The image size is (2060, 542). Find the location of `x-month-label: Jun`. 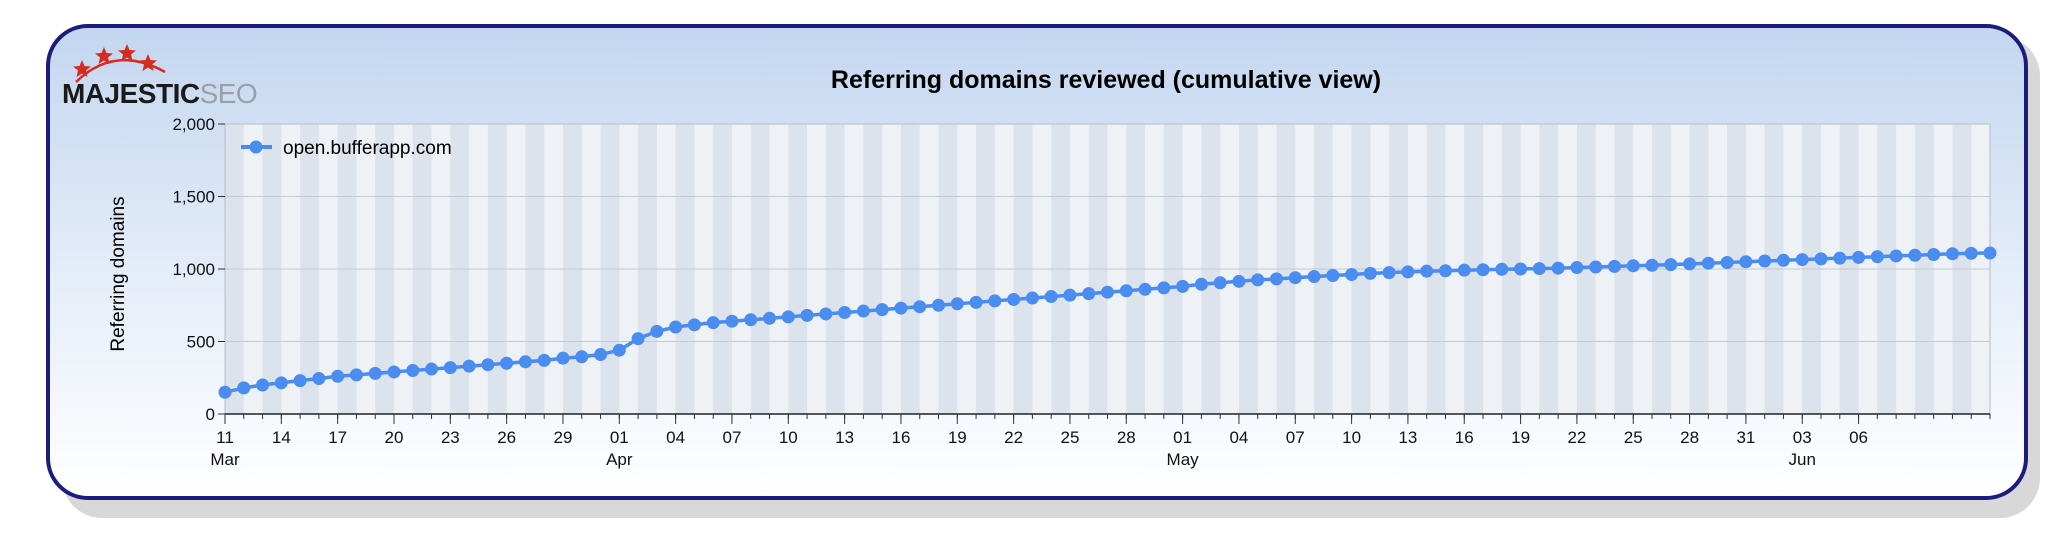

x-month-label: Jun is located at coordinates (1802, 459).